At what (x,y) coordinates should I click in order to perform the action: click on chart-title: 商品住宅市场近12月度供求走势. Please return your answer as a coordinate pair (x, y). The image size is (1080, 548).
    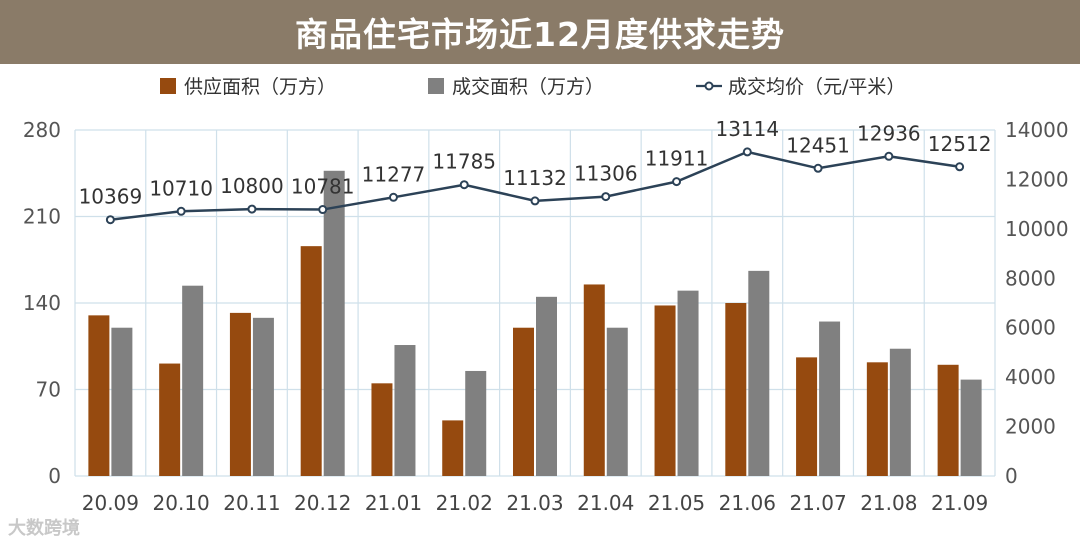
    Looking at the image, I should click on (540, 34).